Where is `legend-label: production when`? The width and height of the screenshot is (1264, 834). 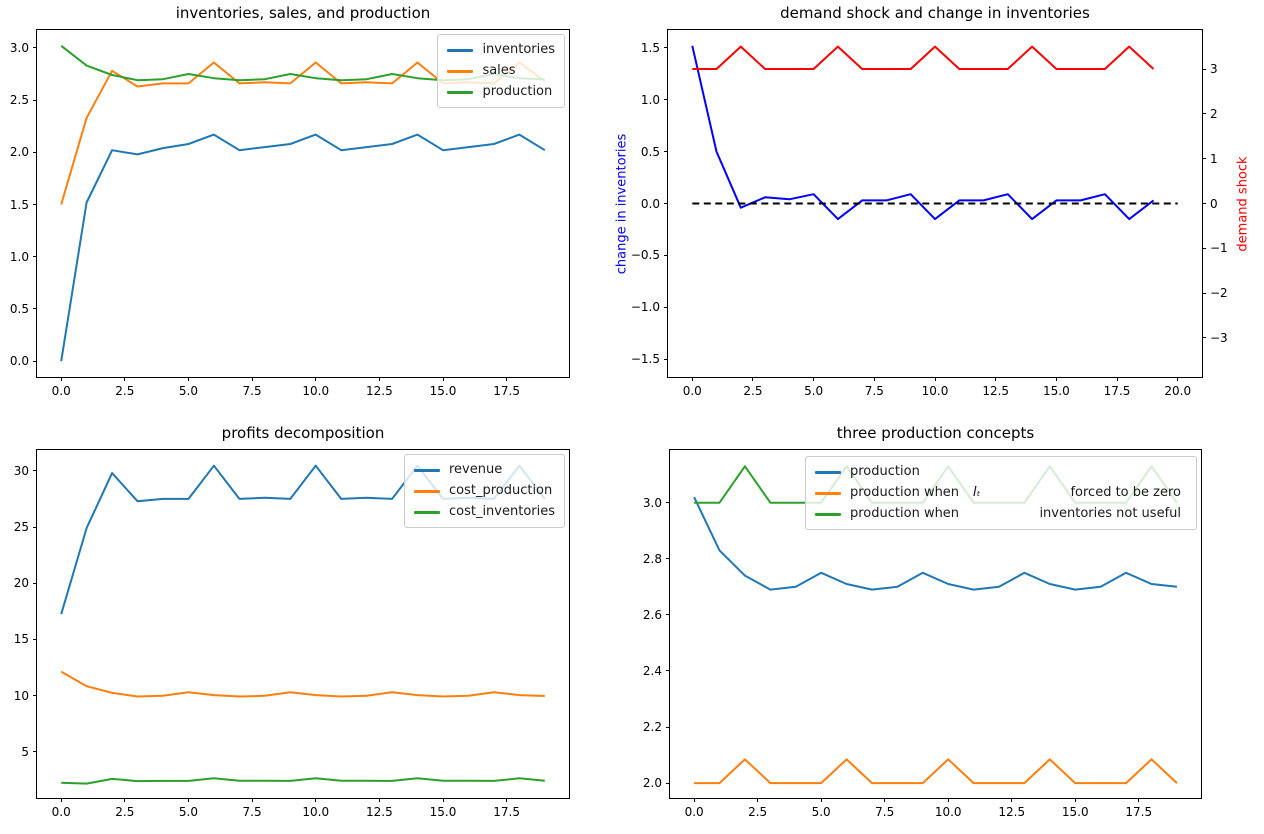
legend-label: production when is located at coordinates (905, 492).